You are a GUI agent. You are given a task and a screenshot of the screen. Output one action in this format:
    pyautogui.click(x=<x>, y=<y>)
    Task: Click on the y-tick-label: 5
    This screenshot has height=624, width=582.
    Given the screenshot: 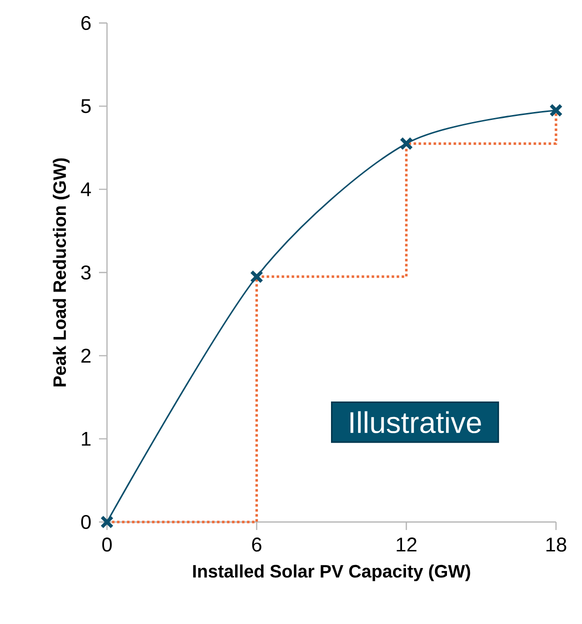 What is the action you would take?
    pyautogui.click(x=86, y=106)
    